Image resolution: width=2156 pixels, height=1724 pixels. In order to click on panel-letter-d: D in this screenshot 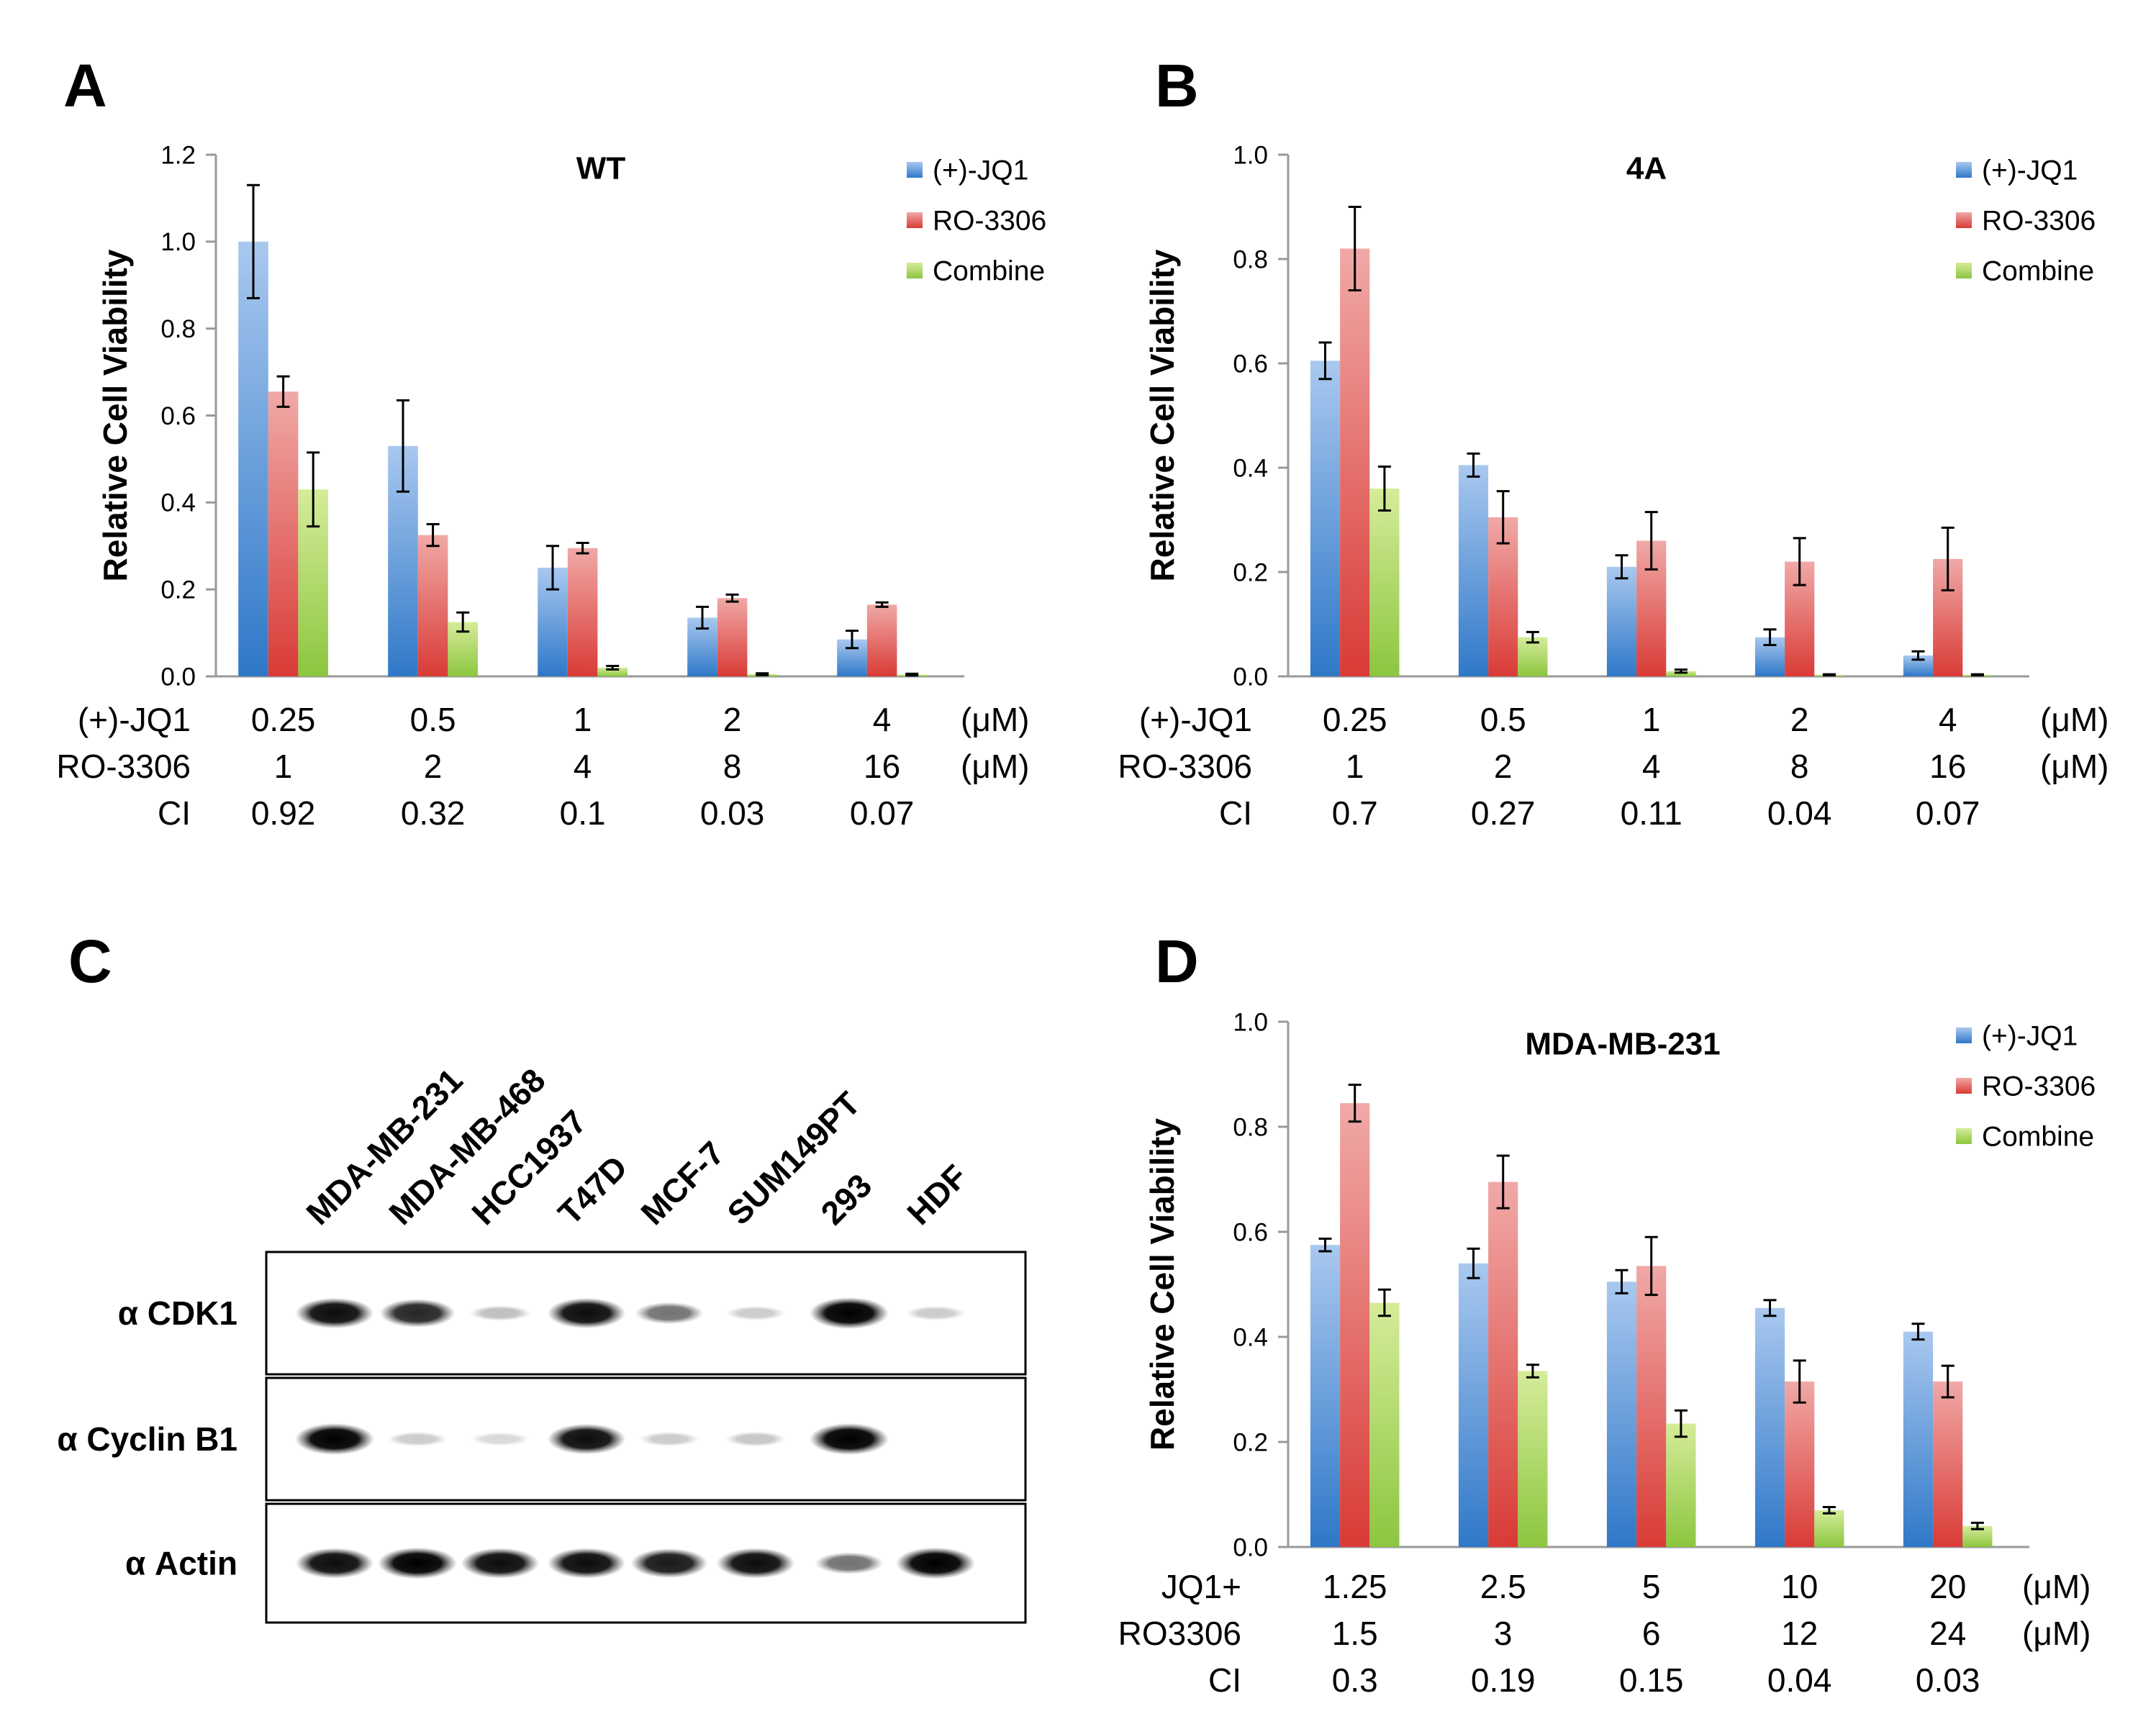, I will do `click(1177, 961)`.